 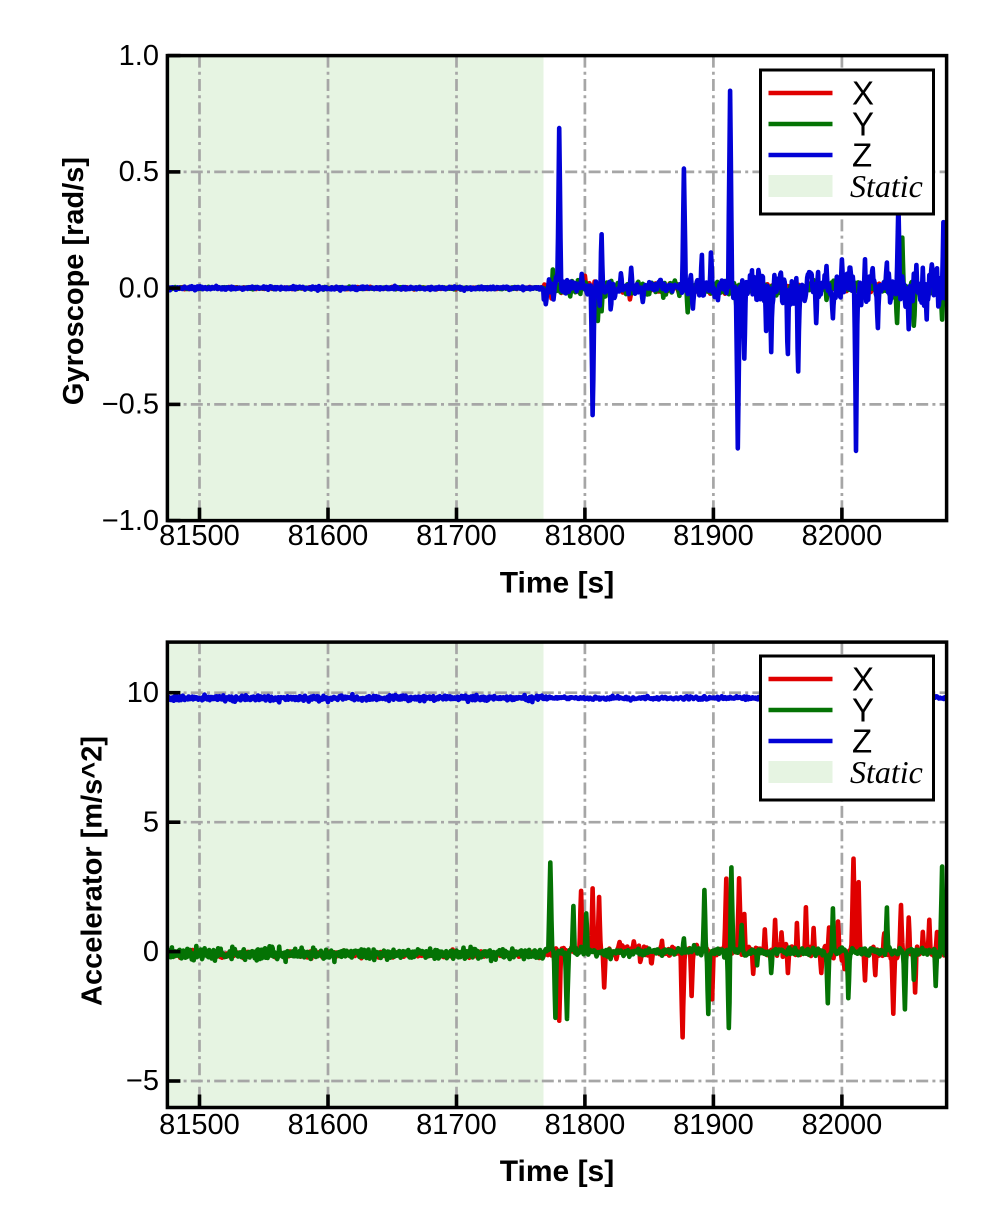 I want to click on svg-text: −0.5, so click(x=130, y=405).